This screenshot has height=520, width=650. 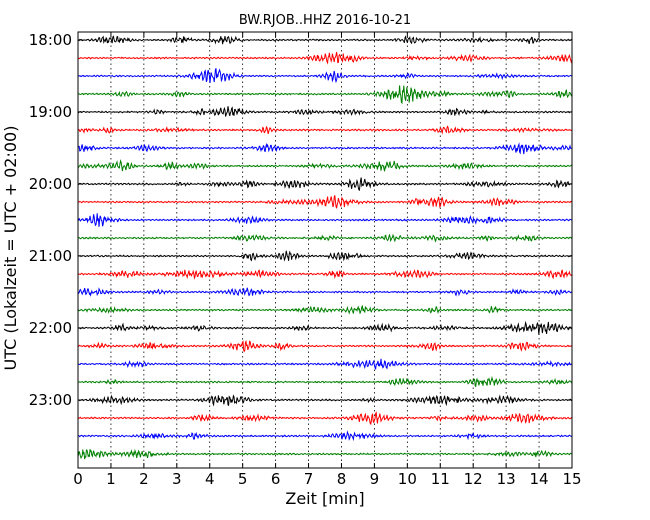 I want to click on chart-title: BW.RJOB..HHZ 2016-10-21, so click(x=325, y=20).